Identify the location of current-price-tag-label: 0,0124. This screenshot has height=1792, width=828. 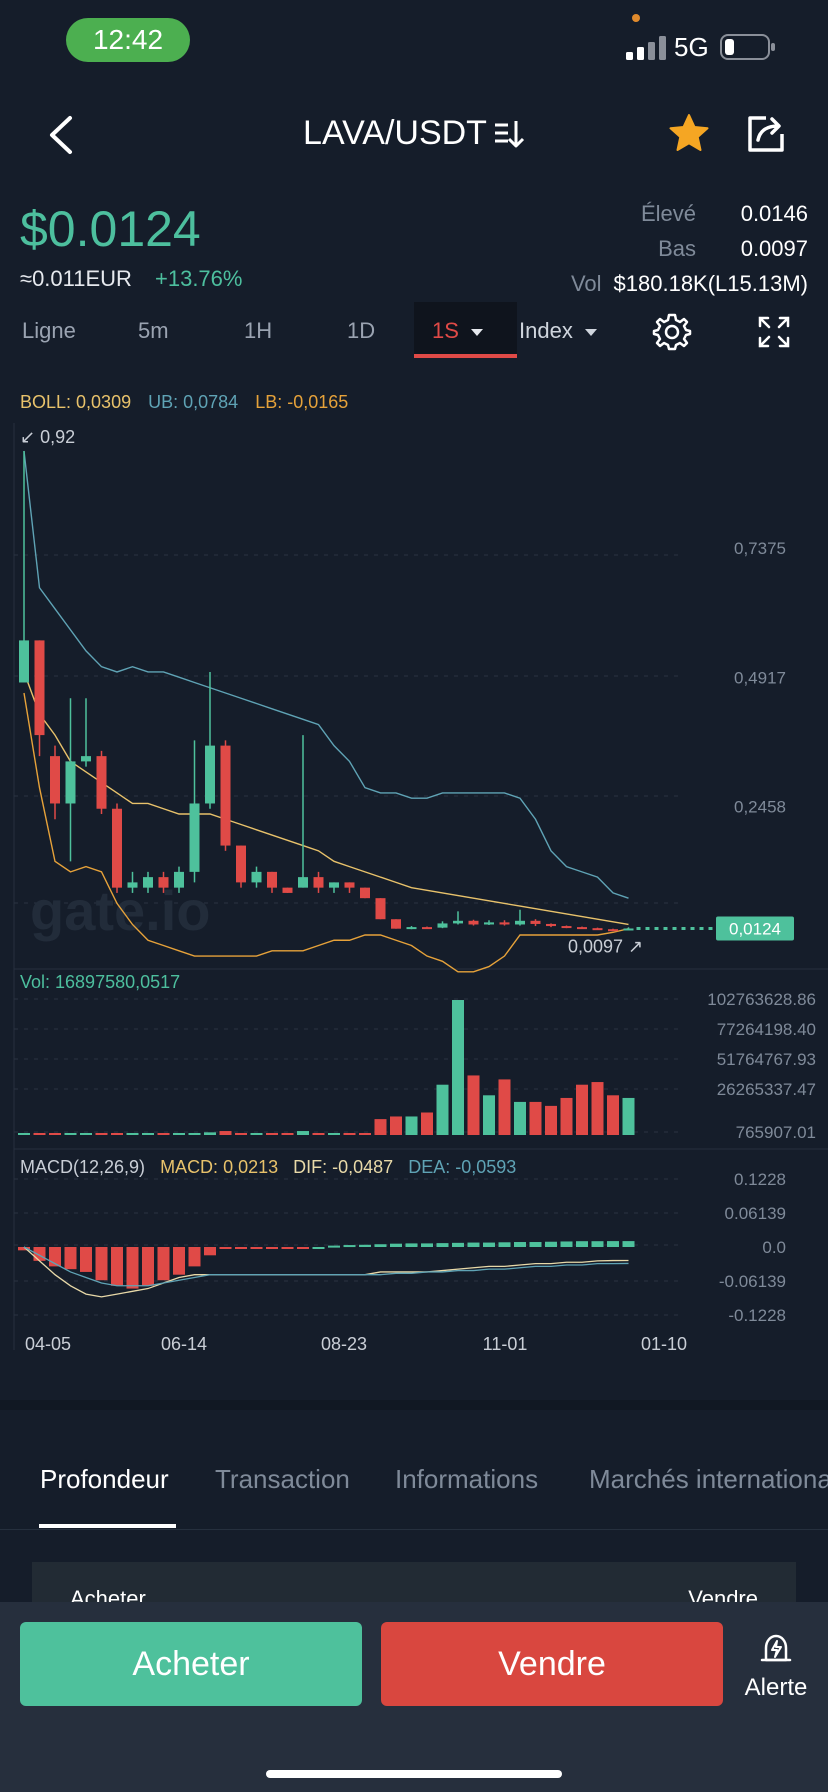
(755, 928).